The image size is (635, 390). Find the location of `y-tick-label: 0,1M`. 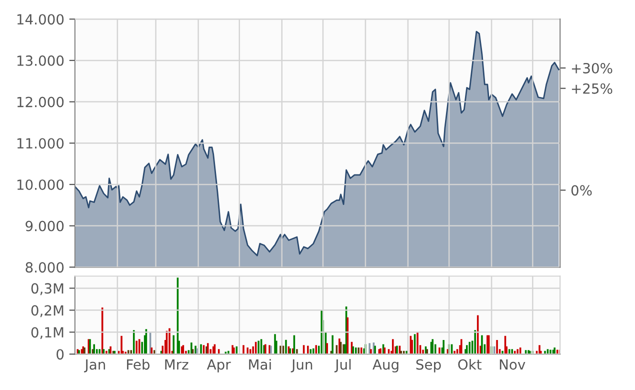

y-tick-label: 0,1M is located at coordinates (47, 333).